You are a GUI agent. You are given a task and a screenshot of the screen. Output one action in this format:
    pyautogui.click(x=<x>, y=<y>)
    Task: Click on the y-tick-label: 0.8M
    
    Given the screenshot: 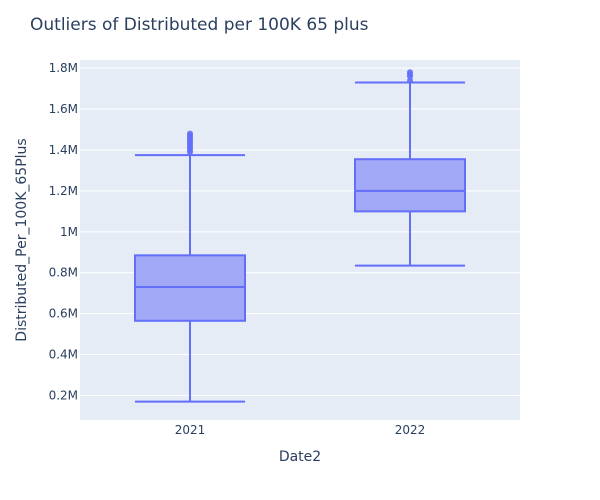 What is the action you would take?
    pyautogui.click(x=63, y=273)
    